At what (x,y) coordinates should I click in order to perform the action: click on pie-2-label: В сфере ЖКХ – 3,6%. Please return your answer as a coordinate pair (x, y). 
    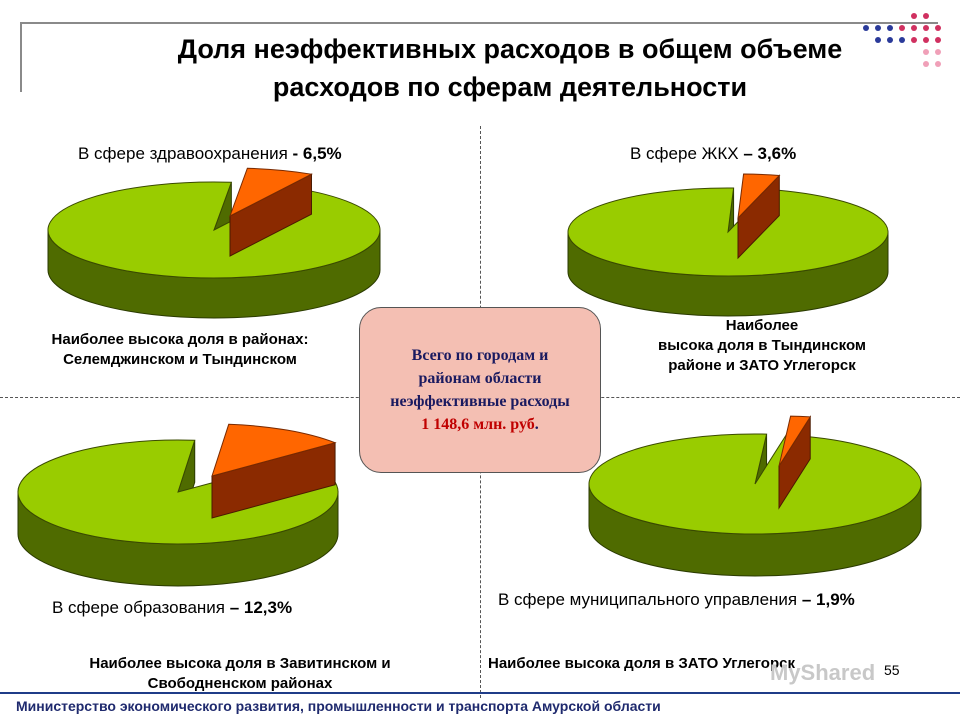
    Looking at the image, I should click on (713, 154).